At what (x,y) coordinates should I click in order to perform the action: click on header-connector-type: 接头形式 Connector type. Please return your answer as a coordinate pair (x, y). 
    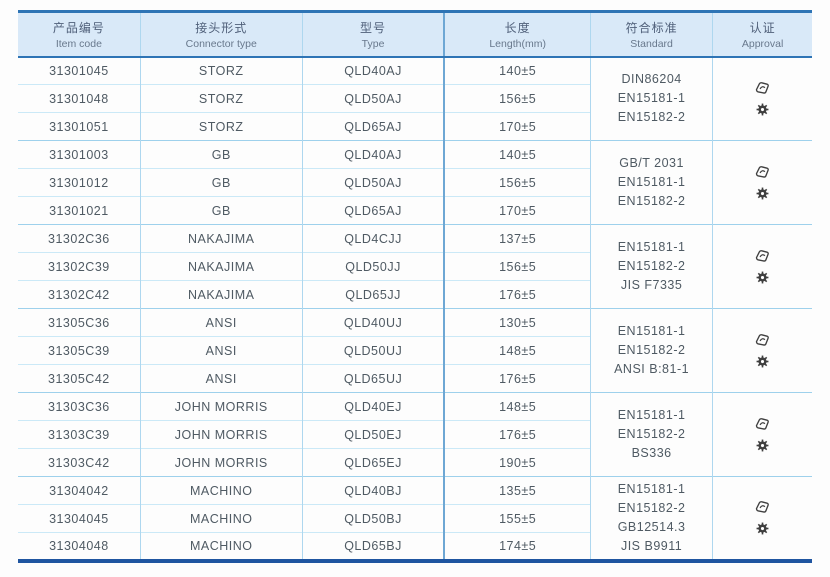
    Looking at the image, I should click on (221, 34).